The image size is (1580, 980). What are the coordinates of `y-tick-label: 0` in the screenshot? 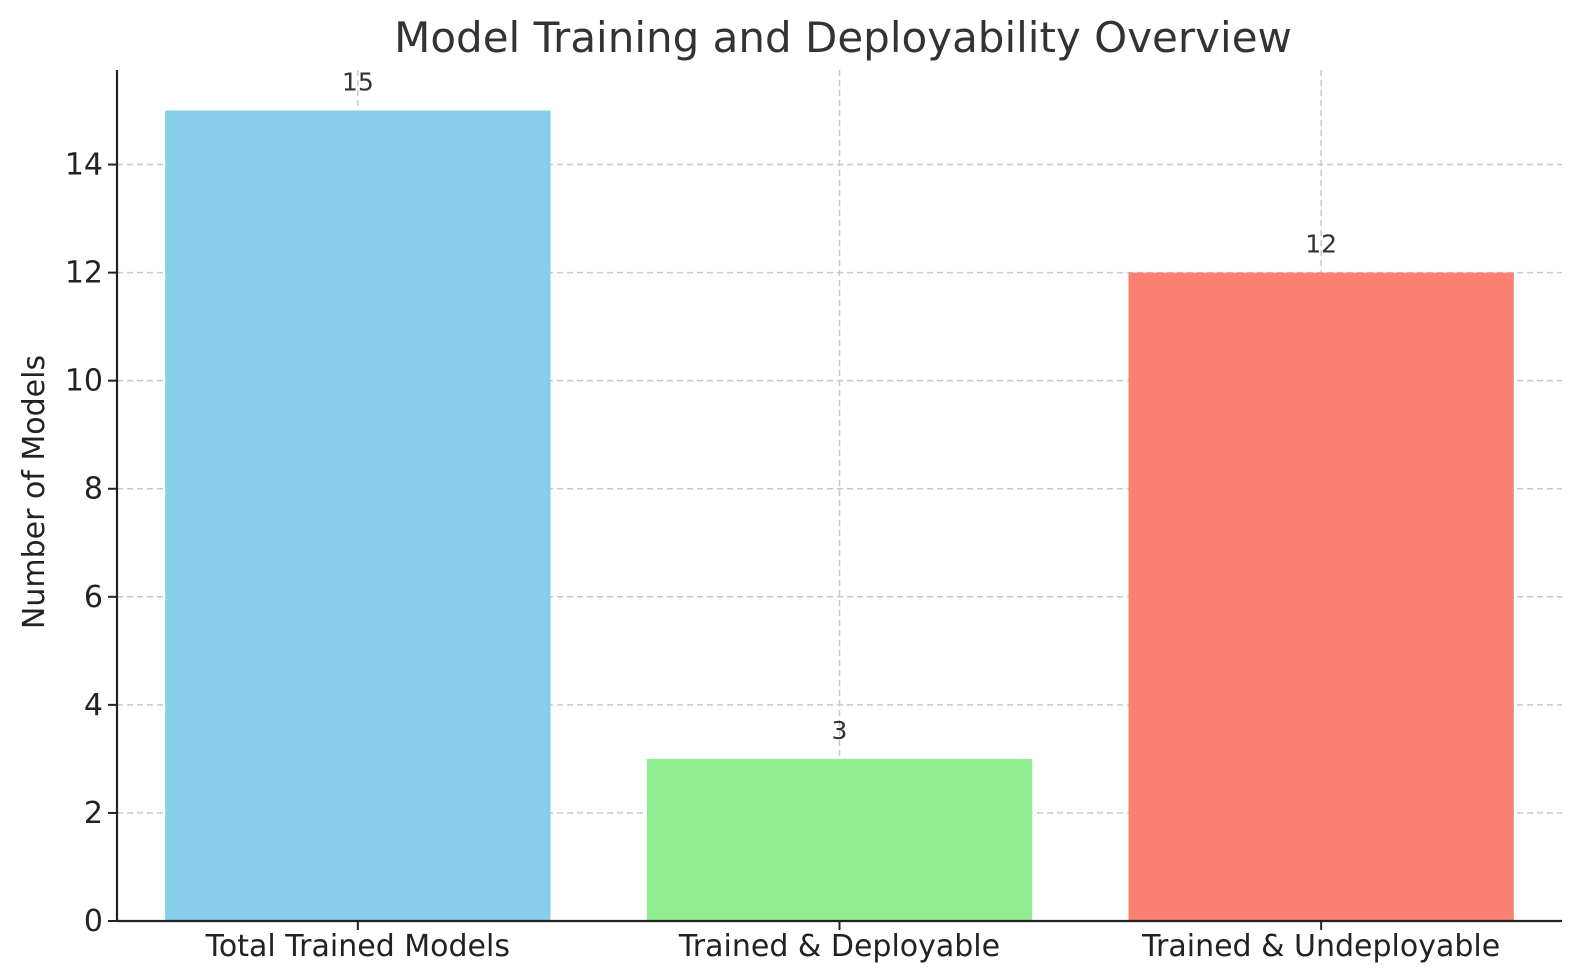 It's located at (93, 921).